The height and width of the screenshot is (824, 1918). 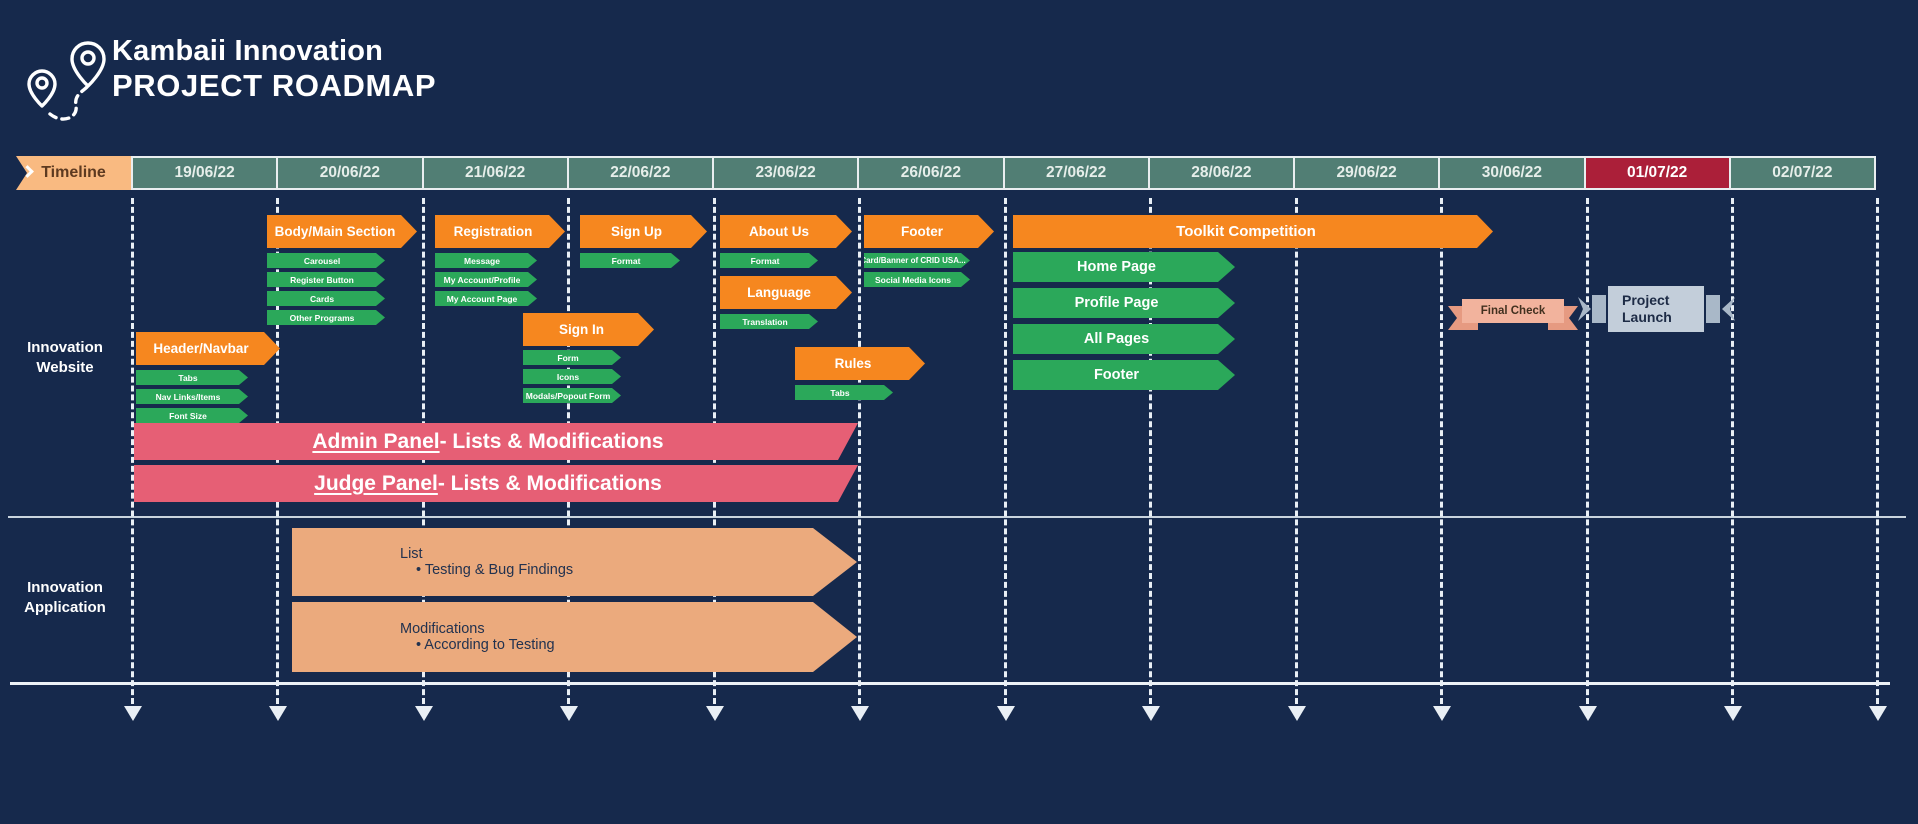 What do you see at coordinates (493, 231) in the screenshot?
I see `task-label: Registration` at bounding box center [493, 231].